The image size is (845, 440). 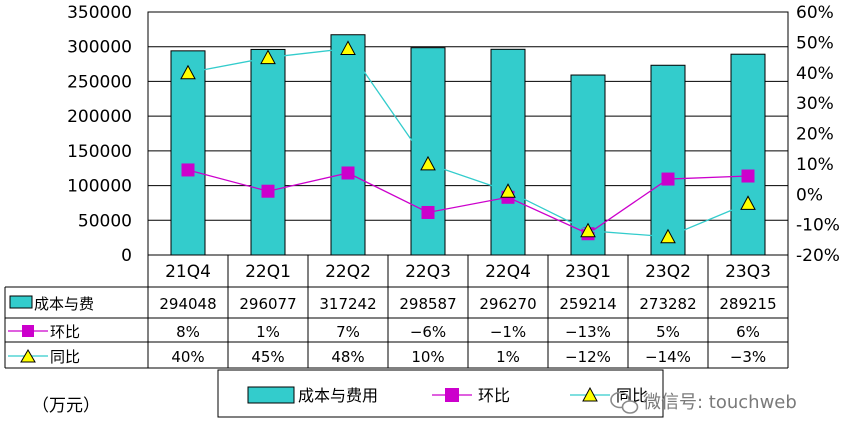 I want to click on row-key-marker-同比, so click(x=28, y=356).